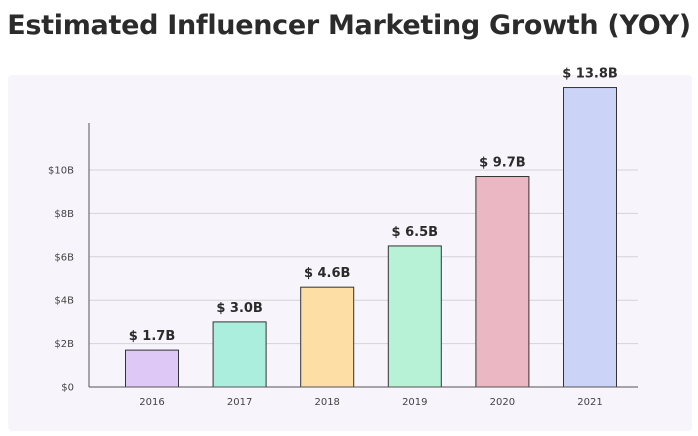  What do you see at coordinates (151, 402) in the screenshot?
I see `x-tick-label: 2016` at bounding box center [151, 402].